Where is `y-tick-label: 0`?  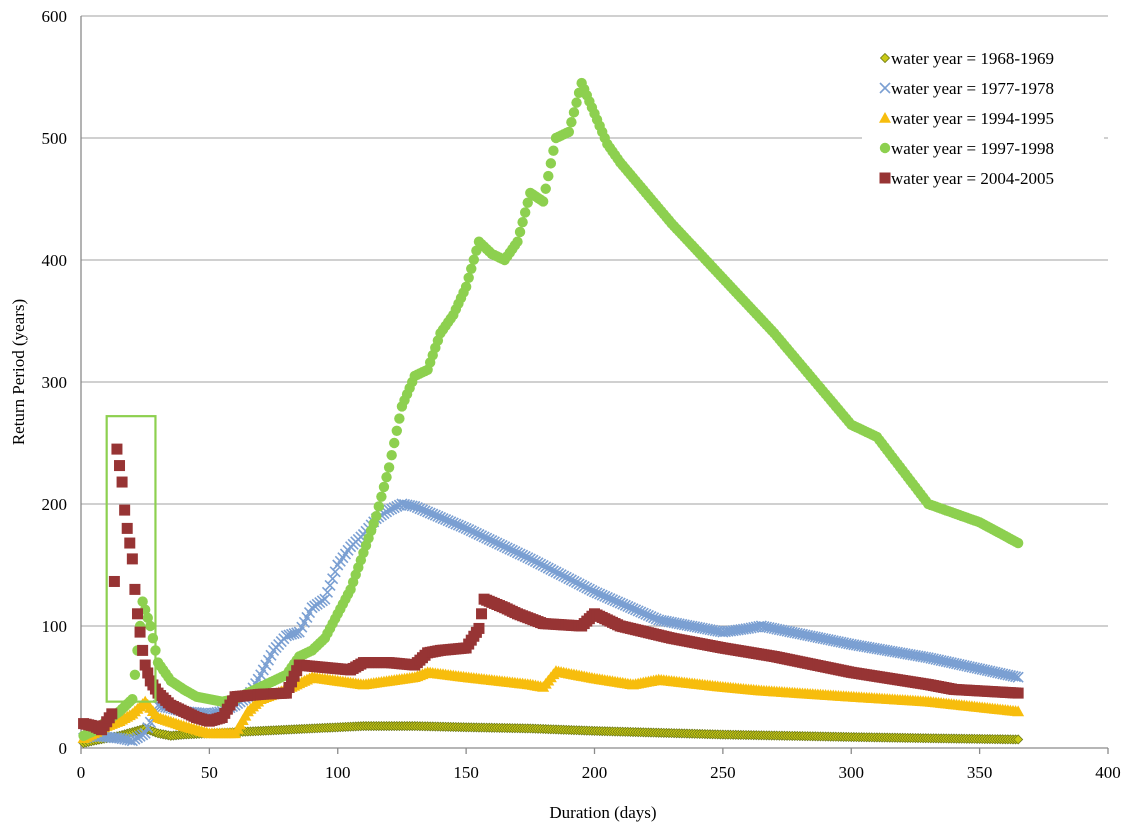 y-tick-label: 0 is located at coordinates (63, 748).